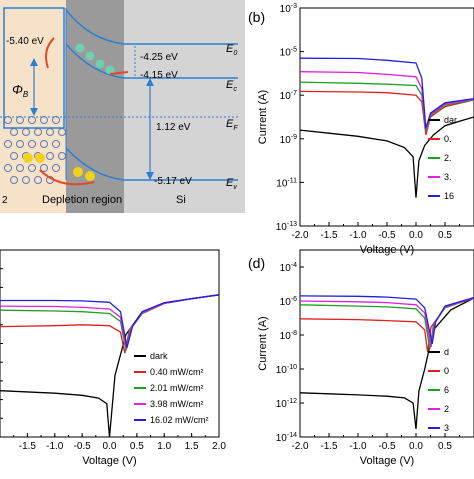 Image resolution: width=474 pixels, height=479 pixels. Describe the element at coordinates (288, 336) in the screenshot. I see `y-tick-label: 10⁻⁸` at that location.